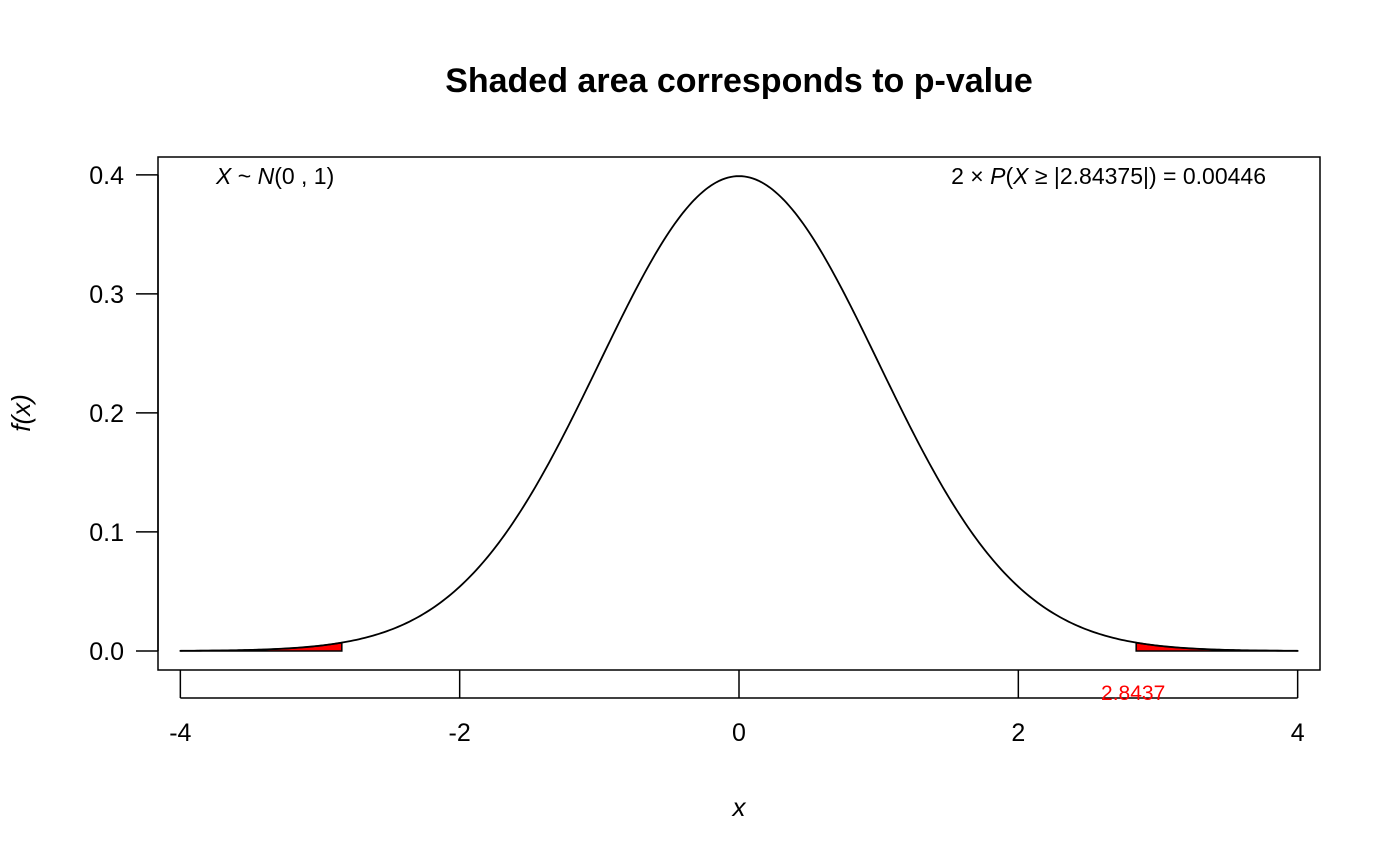 This screenshot has width=1400, height=866. Describe the element at coordinates (739, 646) in the screenshot. I see `shaded-regions` at that location.